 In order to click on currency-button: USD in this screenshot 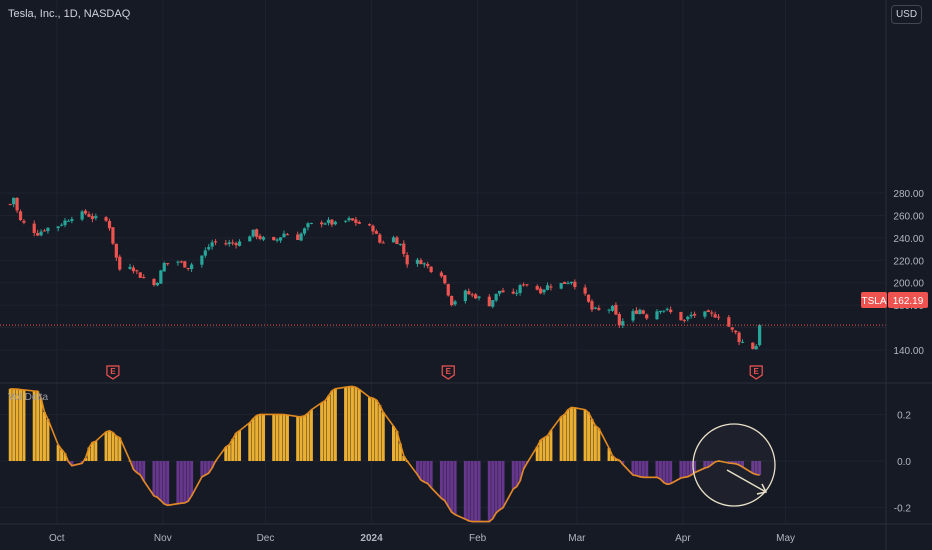, I will do `click(906, 14)`.